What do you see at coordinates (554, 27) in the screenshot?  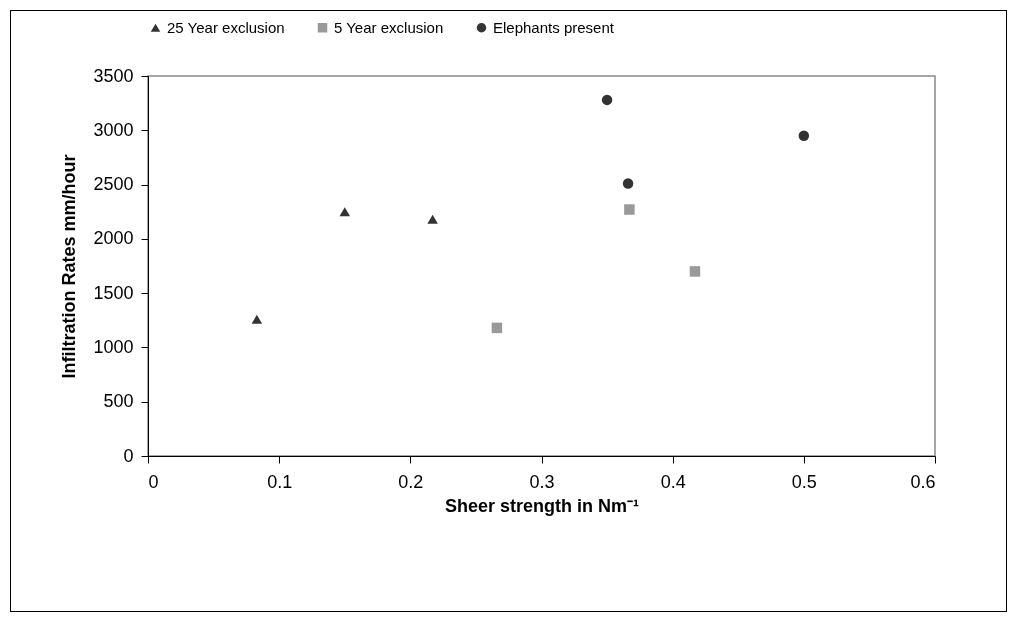 I see `legend-label: Elephants present` at bounding box center [554, 27].